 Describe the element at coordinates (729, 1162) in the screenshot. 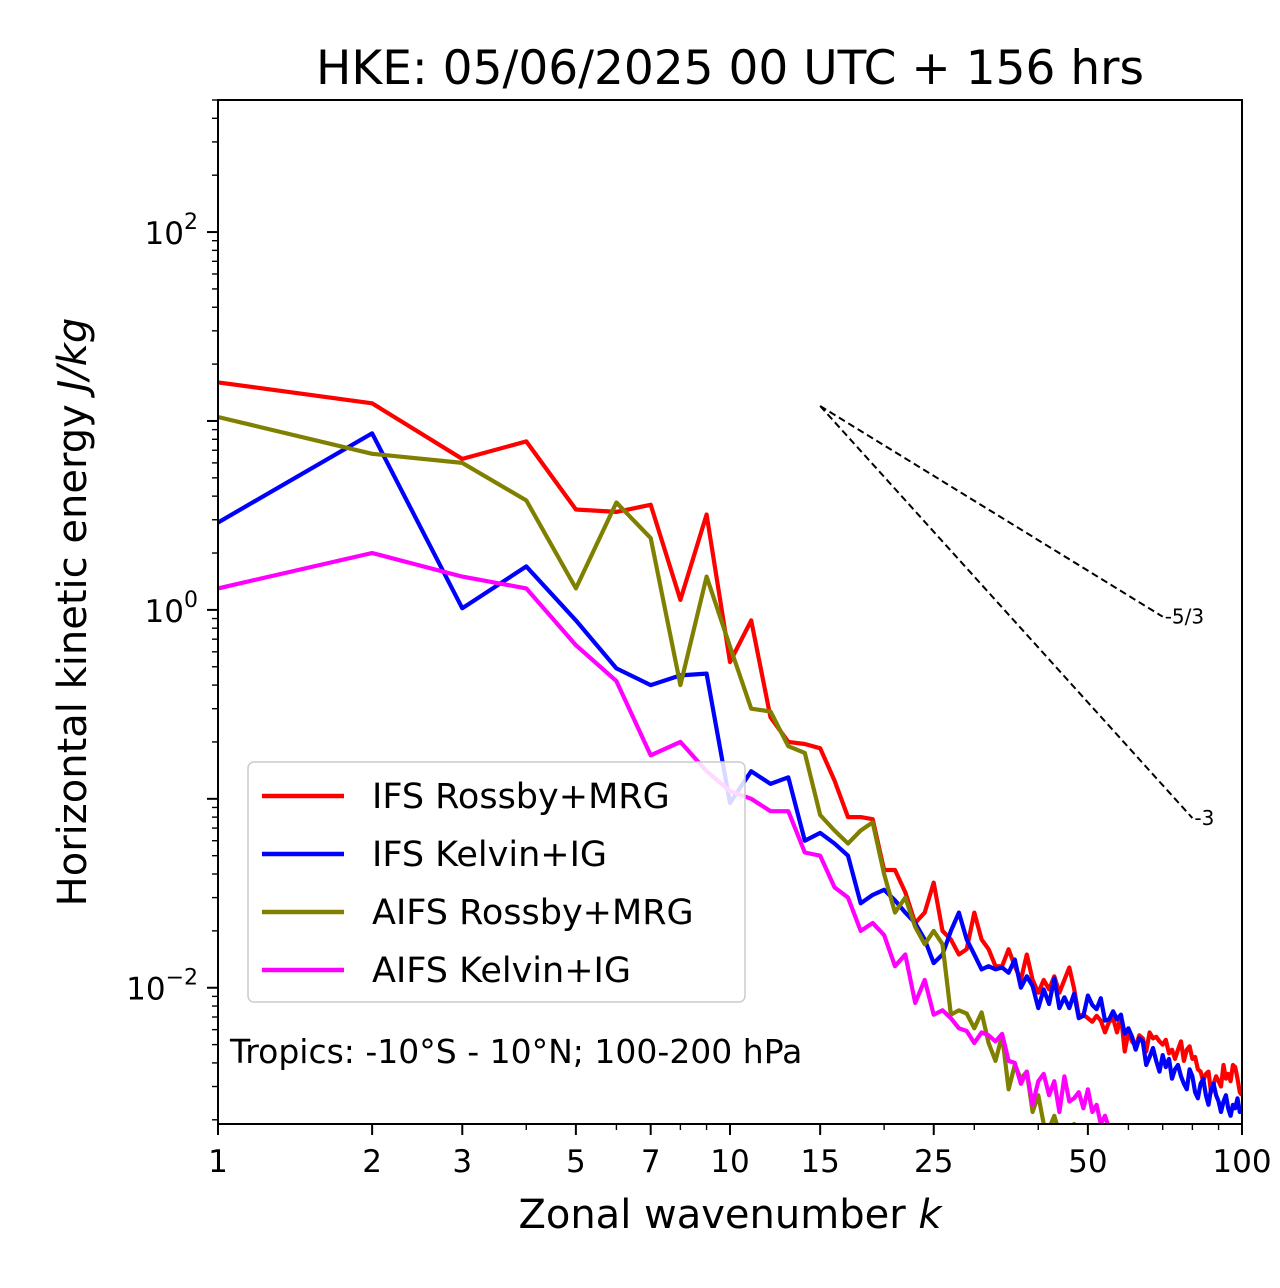

I see `x-tick-label: 10` at that location.